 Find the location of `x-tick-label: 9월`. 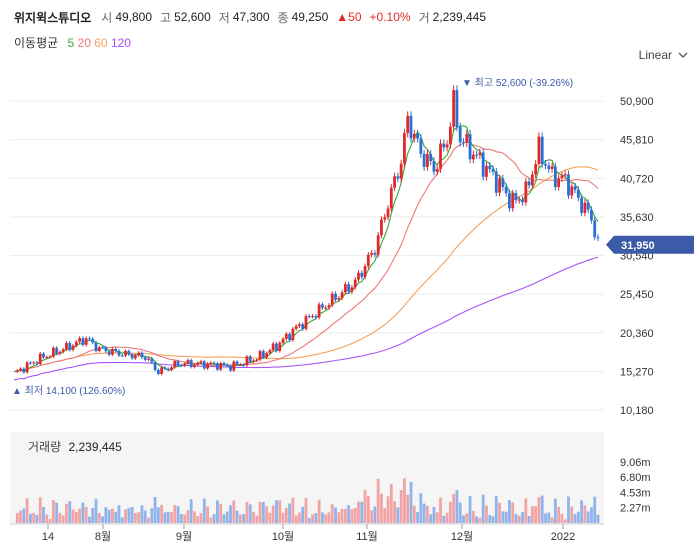

x-tick-label: 9월 is located at coordinates (184, 536).